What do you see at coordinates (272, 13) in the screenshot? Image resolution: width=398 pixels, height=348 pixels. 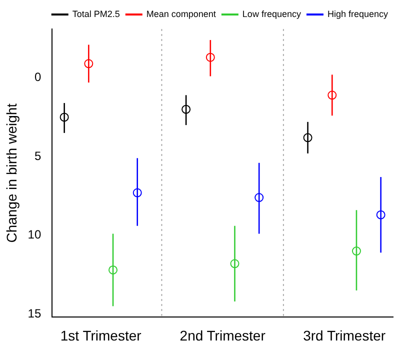 I see `legend-label: Low frequency` at bounding box center [272, 13].